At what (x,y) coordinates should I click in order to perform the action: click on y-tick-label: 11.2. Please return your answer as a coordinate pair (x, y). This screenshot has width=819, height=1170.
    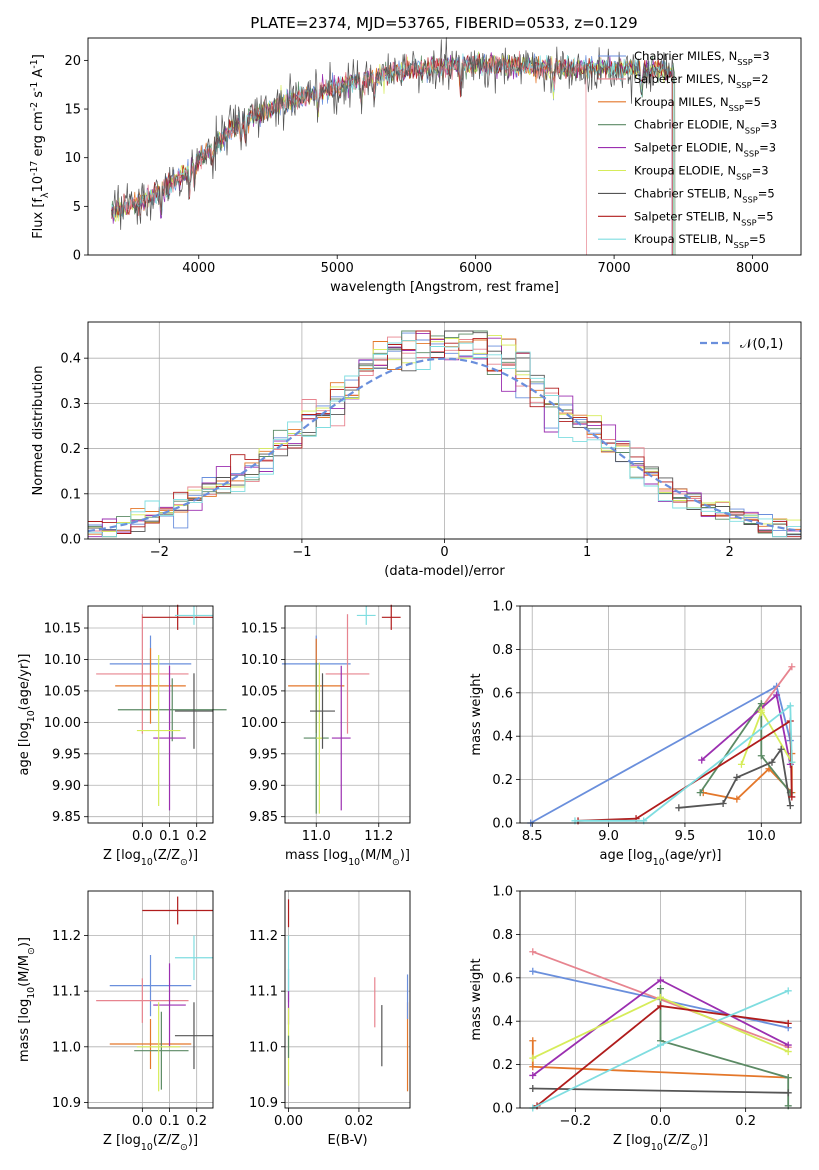
    Looking at the image, I should click on (263, 936).